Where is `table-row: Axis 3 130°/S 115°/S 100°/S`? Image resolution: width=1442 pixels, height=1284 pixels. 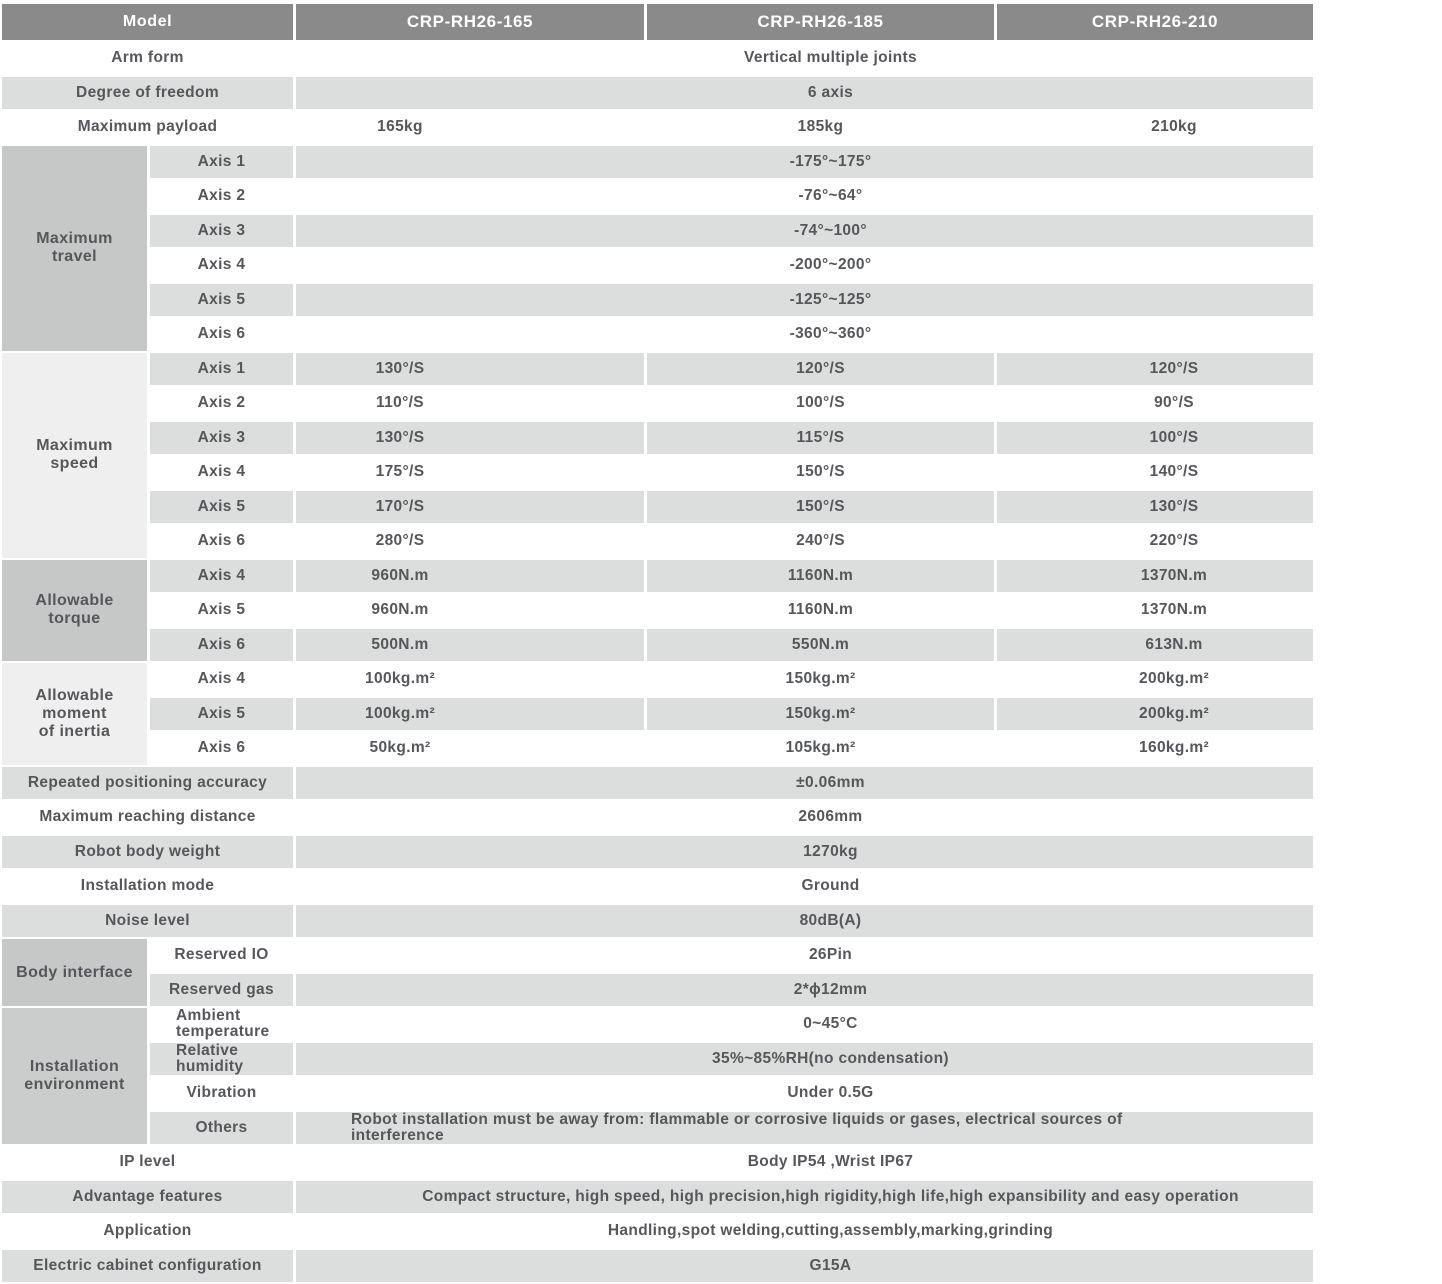 table-row: Axis 3 130°/S 115°/S 100°/S is located at coordinates (731, 438).